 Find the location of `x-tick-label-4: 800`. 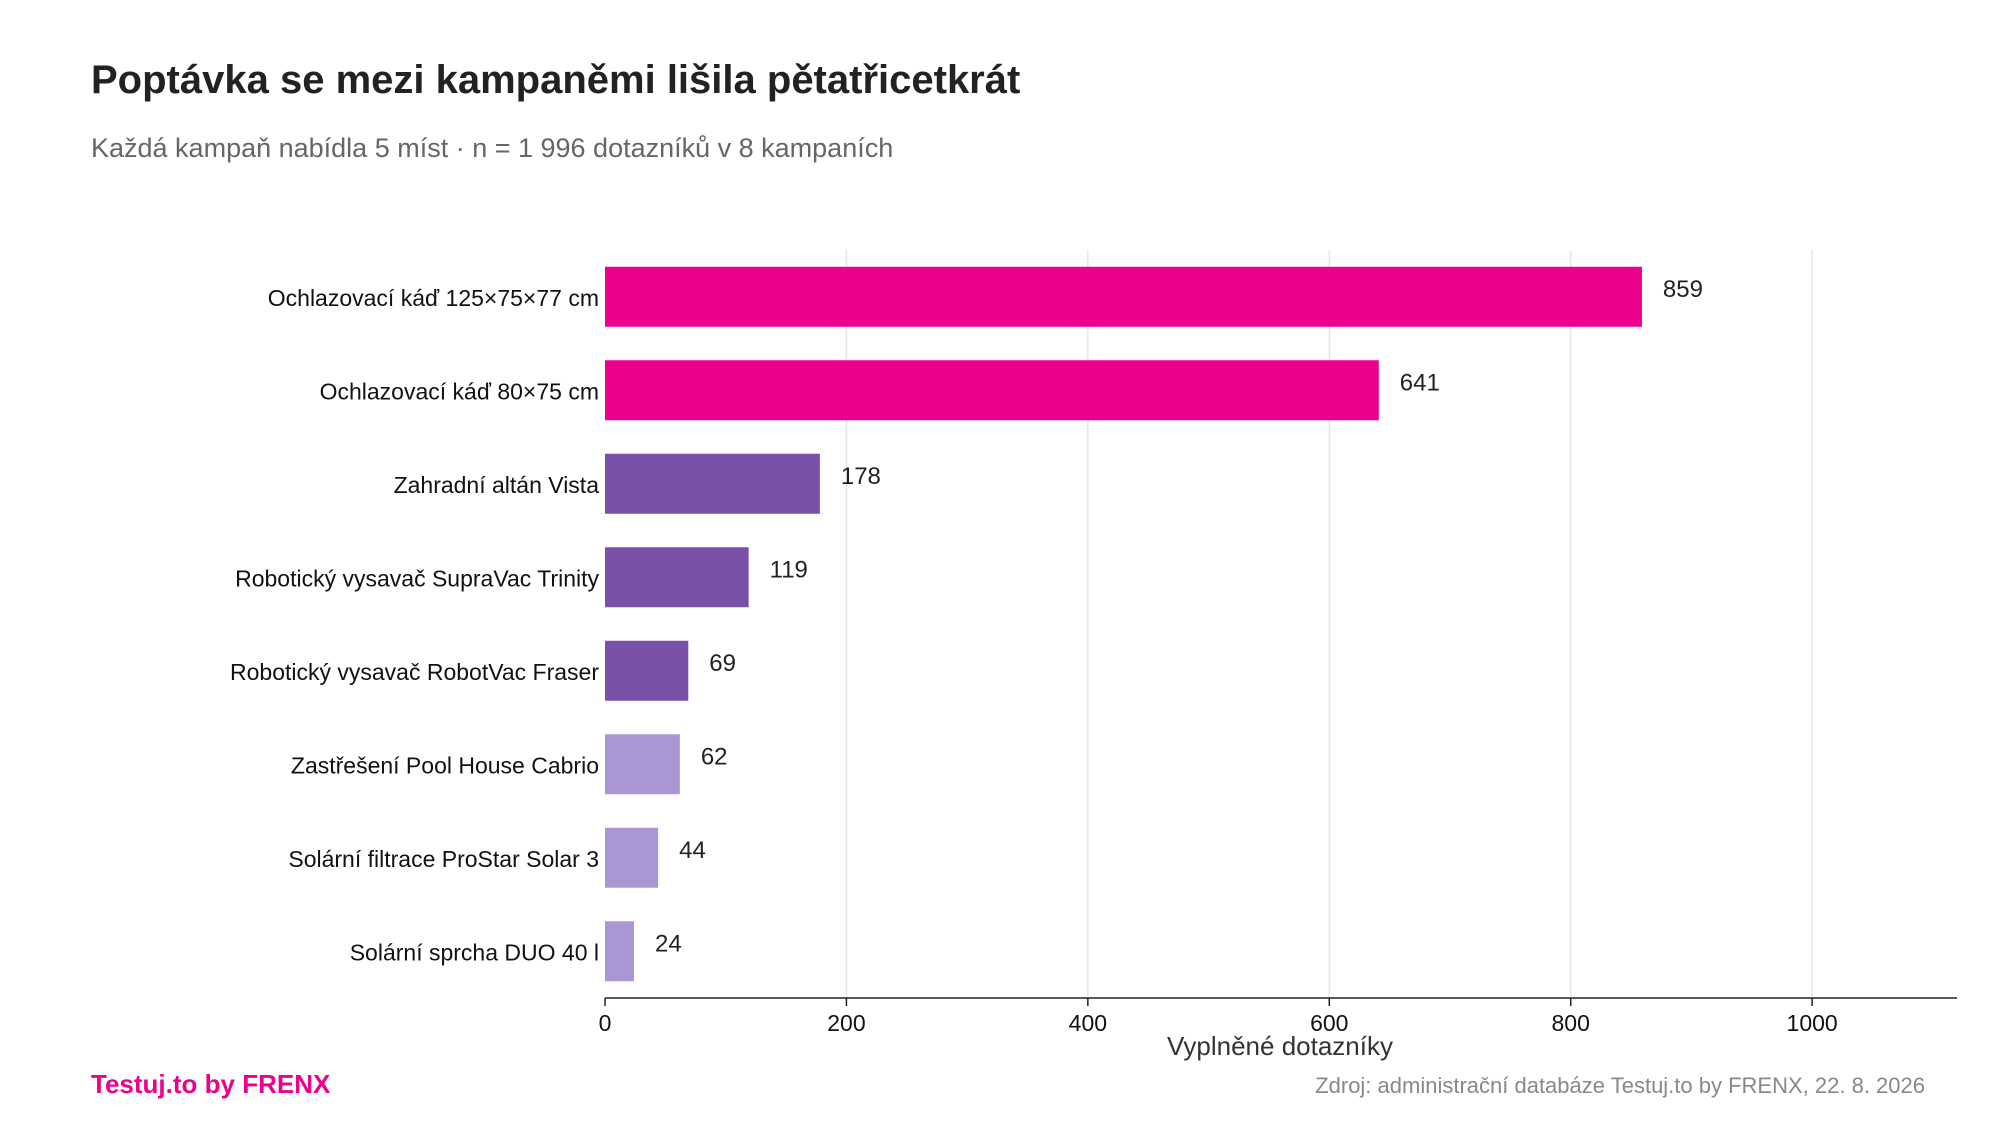

x-tick-label-4: 800 is located at coordinates (1571, 1023).